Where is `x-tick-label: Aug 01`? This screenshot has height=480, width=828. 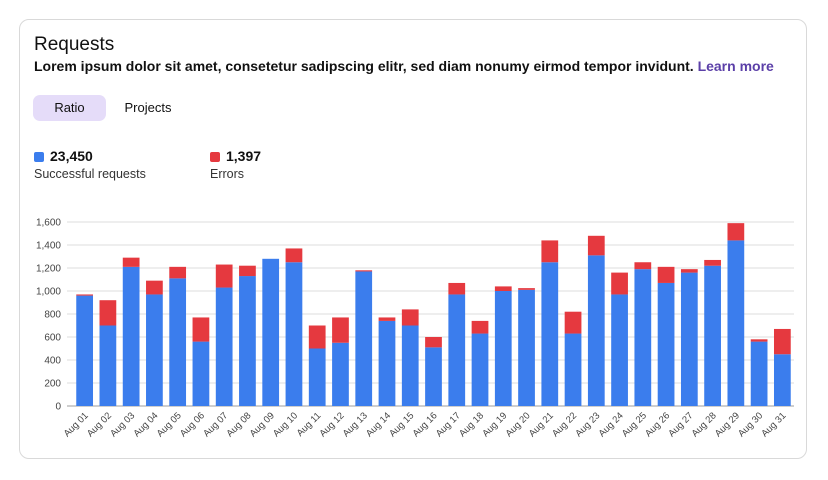
x-tick-label: Aug 01 is located at coordinates (76, 424).